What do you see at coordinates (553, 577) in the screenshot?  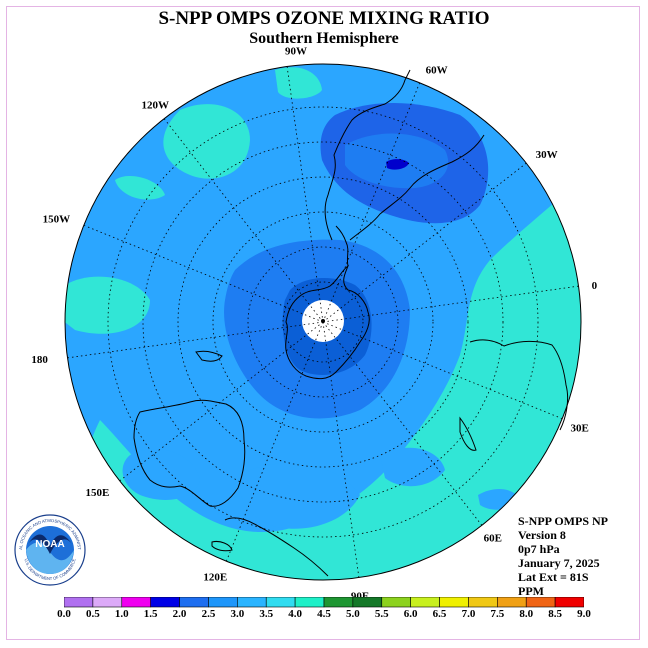 I see `info-lat-extent: Lat Ext = 81S` at bounding box center [553, 577].